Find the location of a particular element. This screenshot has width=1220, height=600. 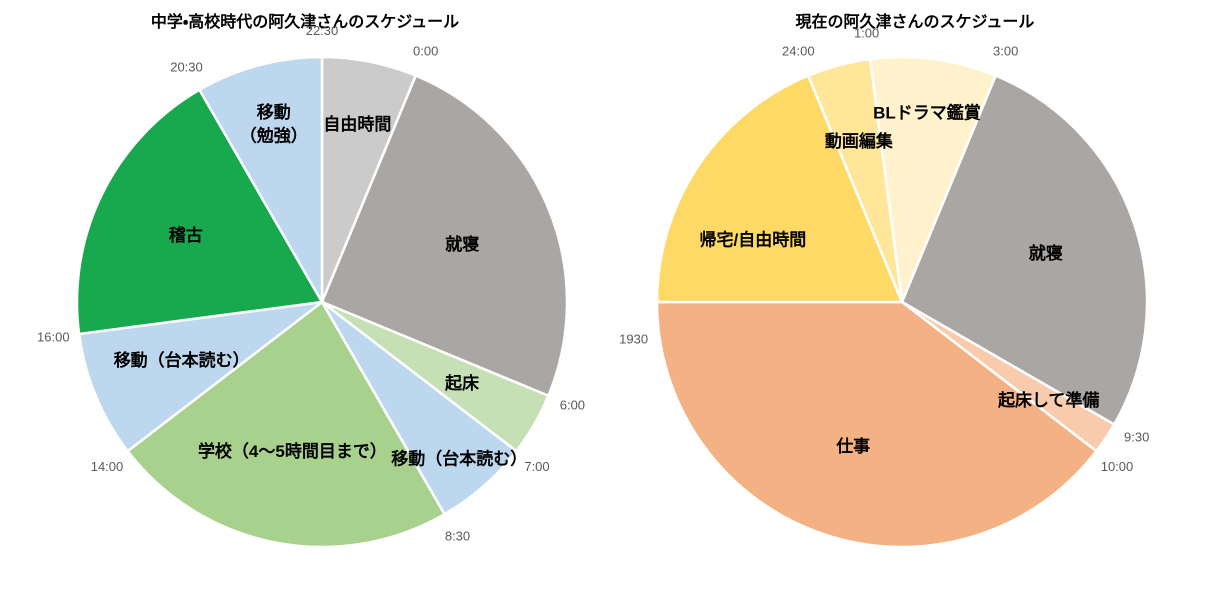

time-label: 1930 is located at coordinates (633, 339).